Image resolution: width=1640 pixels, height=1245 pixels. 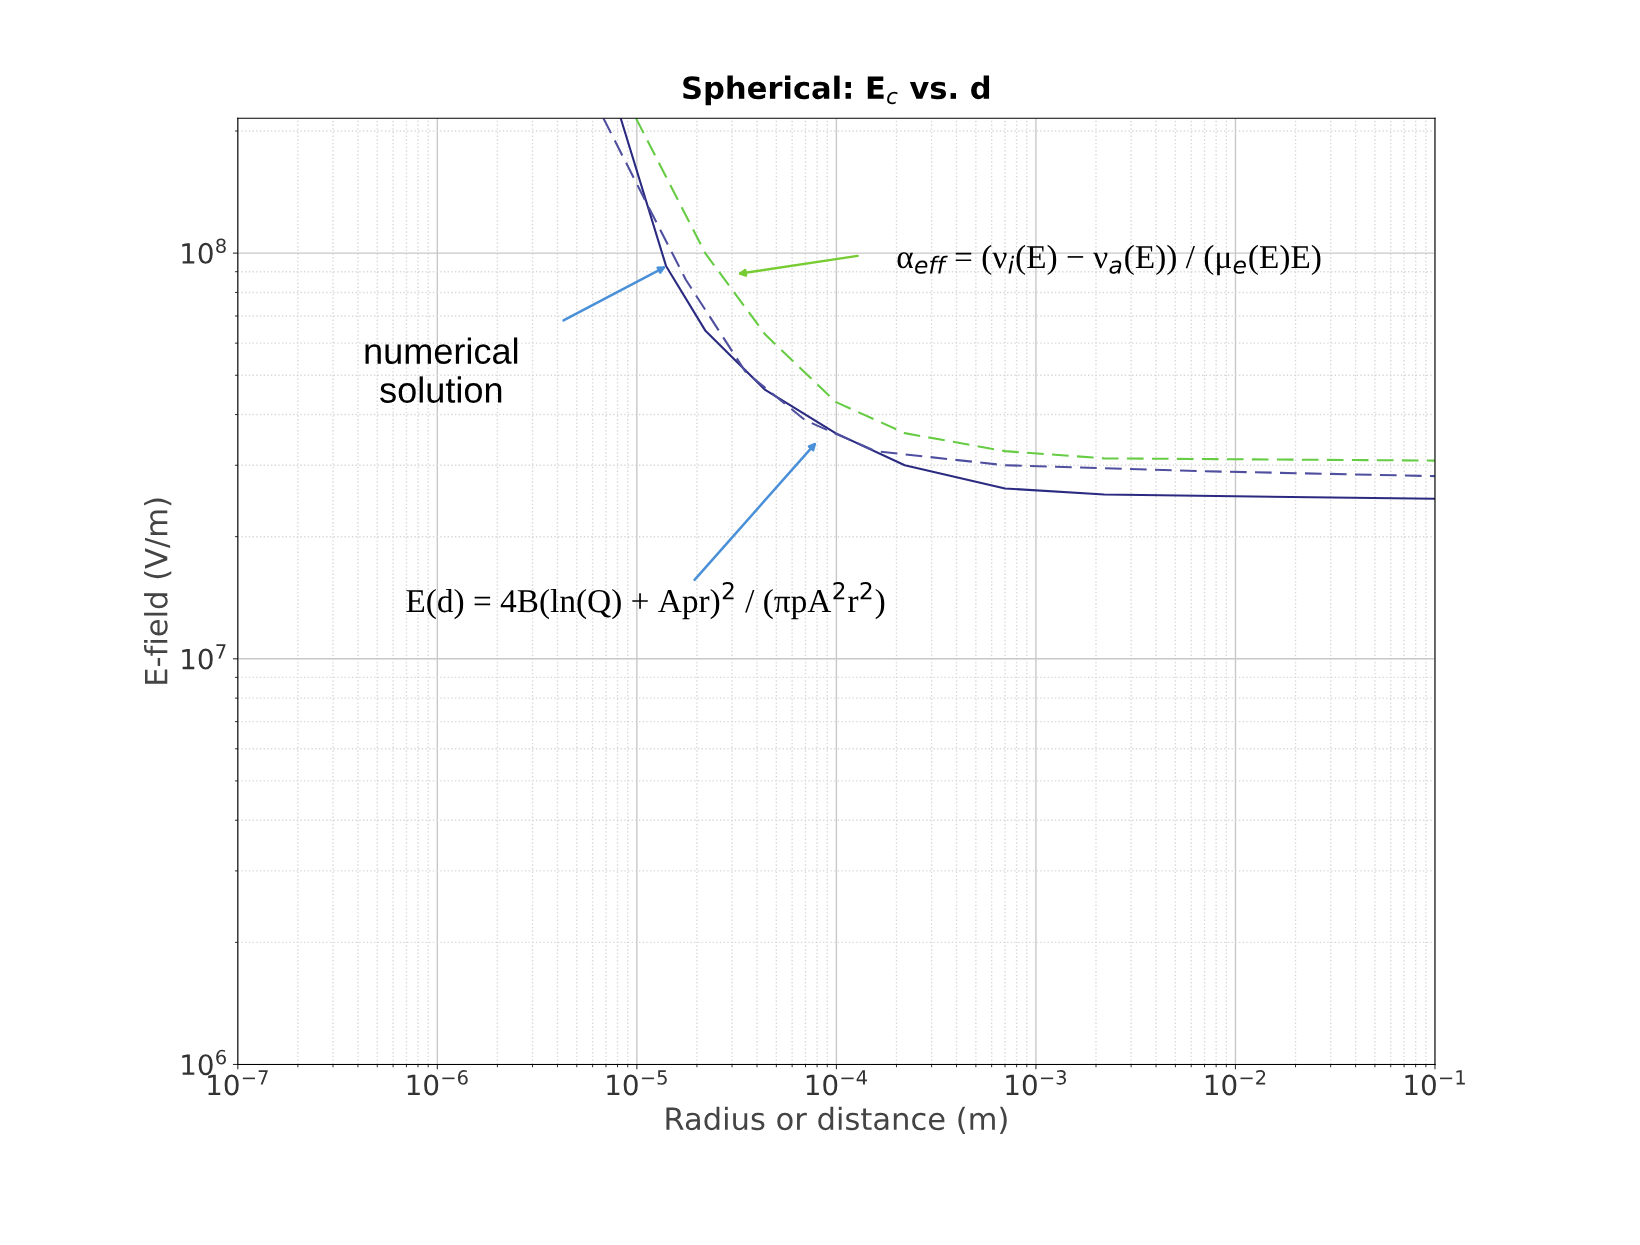 I want to click on y-axis-title: E-field (V/m), so click(x=158, y=591).